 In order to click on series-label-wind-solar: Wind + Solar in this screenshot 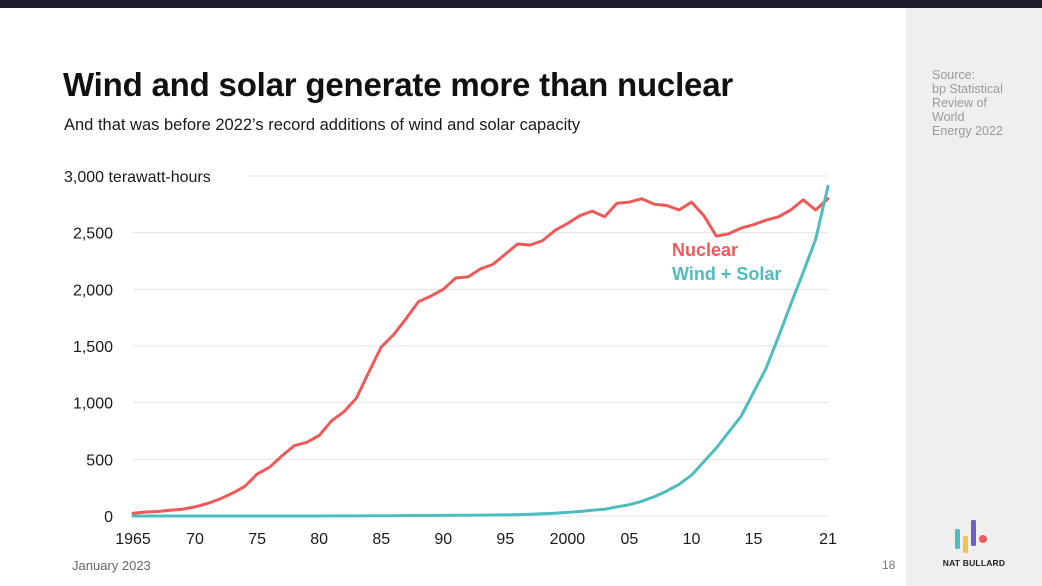, I will do `click(726, 274)`.